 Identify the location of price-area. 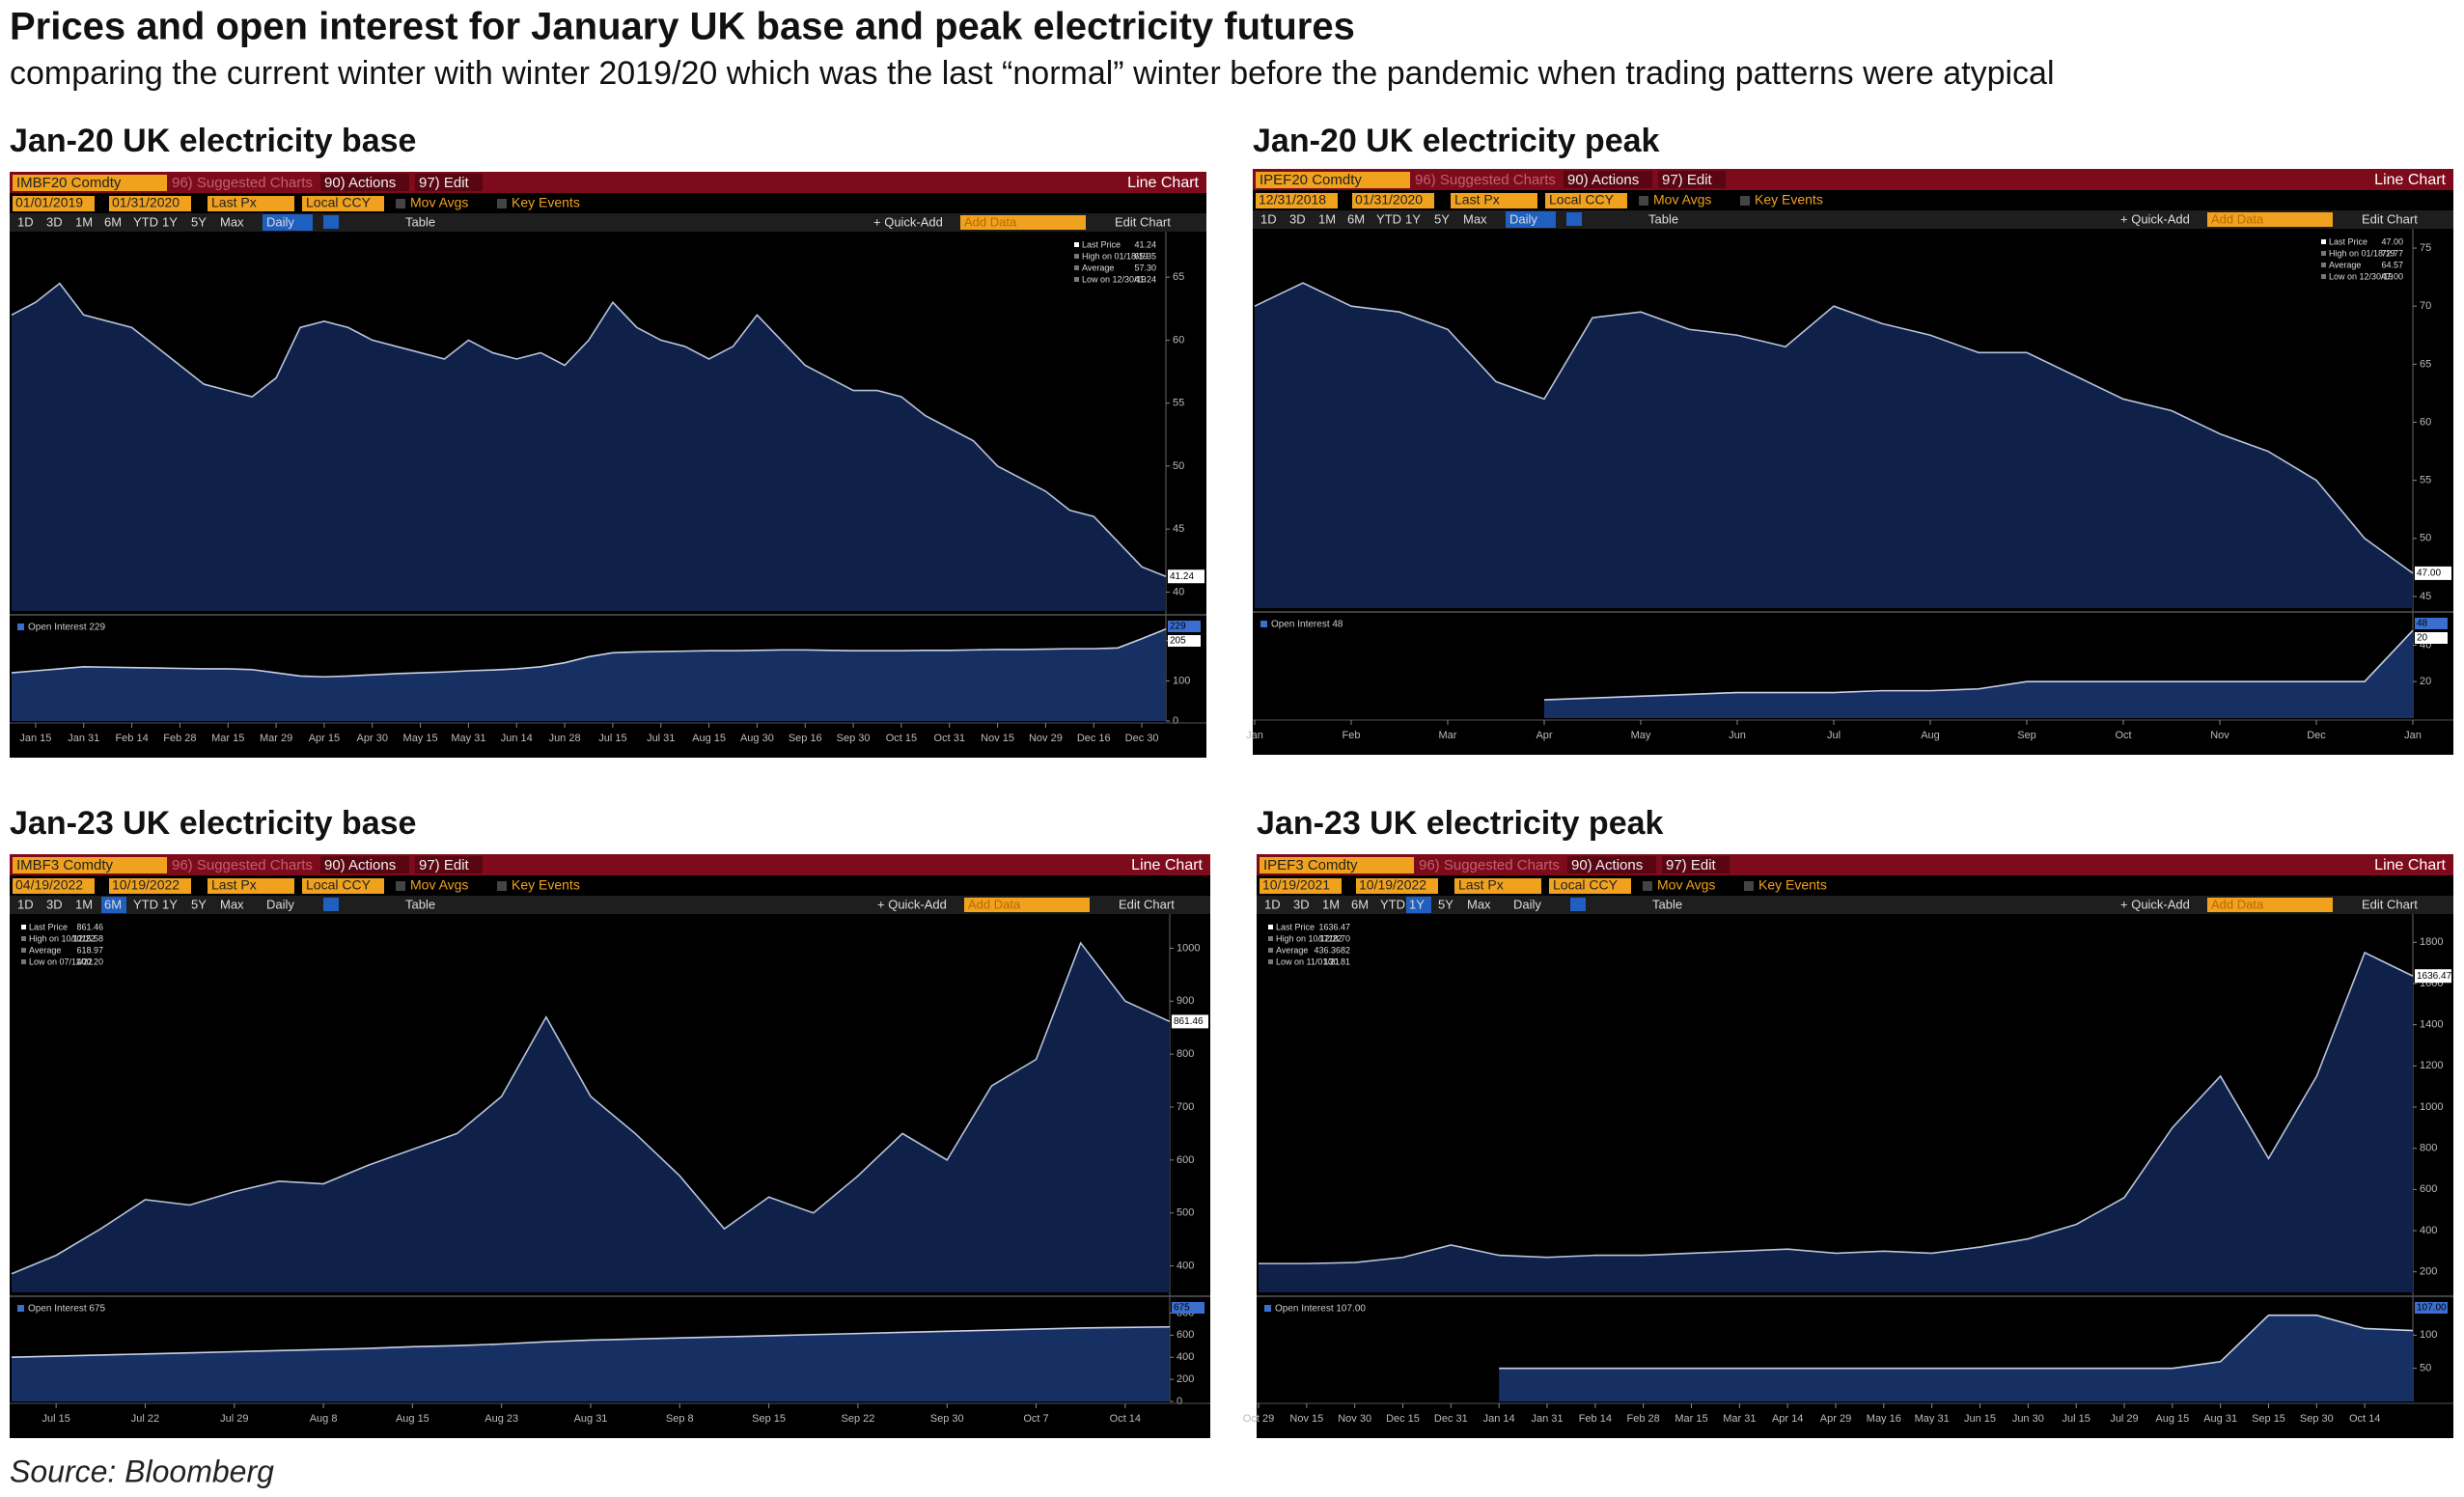
(591, 1117).